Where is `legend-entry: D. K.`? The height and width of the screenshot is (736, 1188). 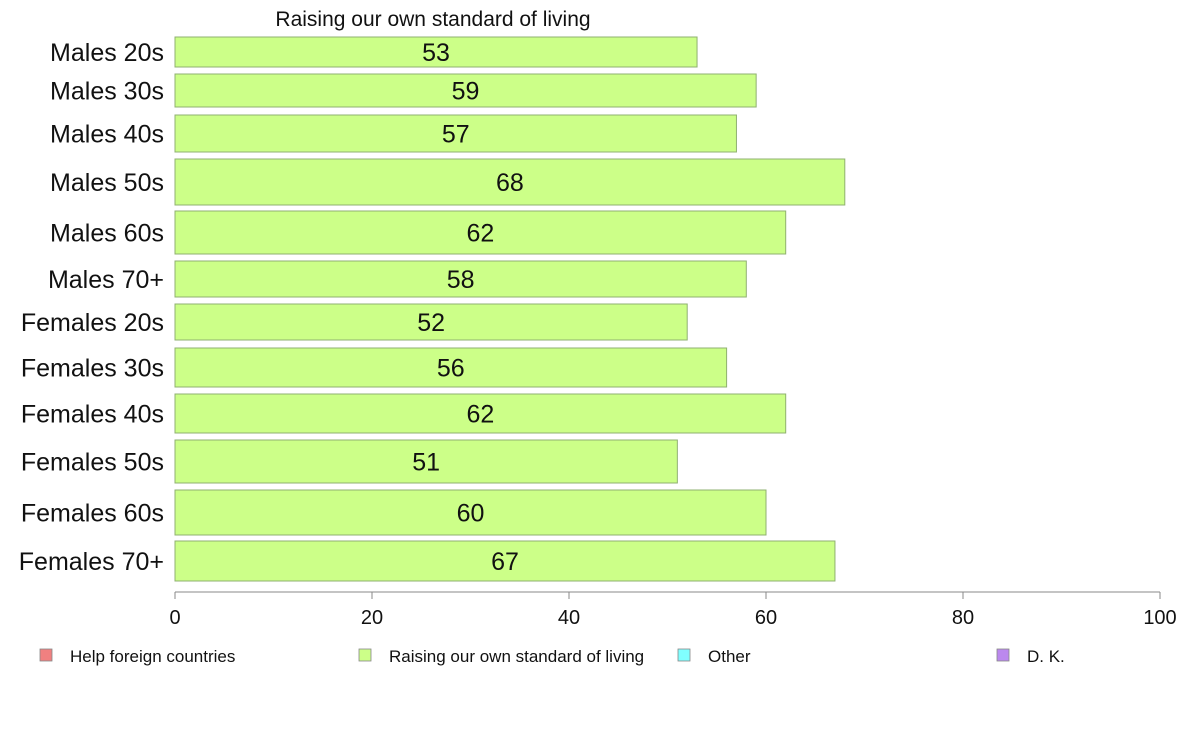 legend-entry: D. K. is located at coordinates (1030, 656).